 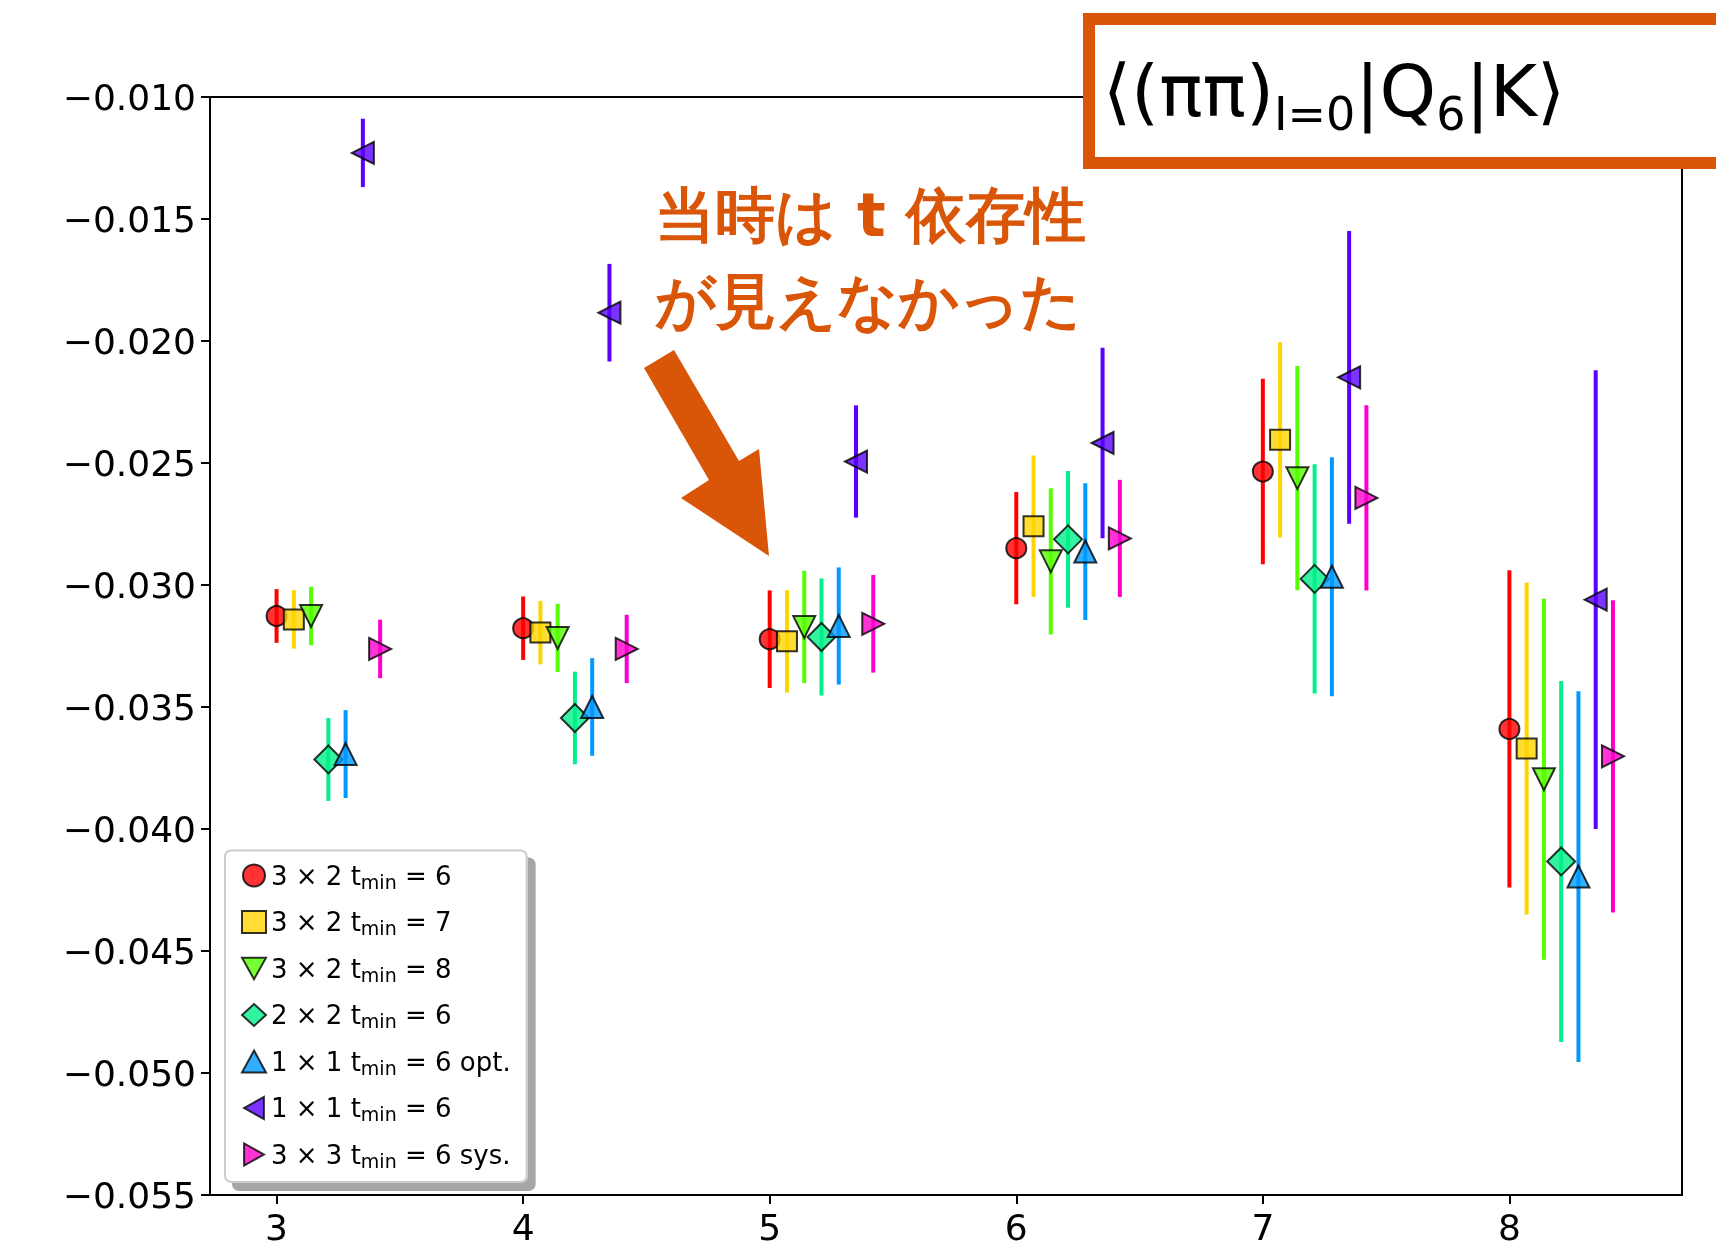 I want to click on y-tick-label: −0.010, so click(x=129, y=97).